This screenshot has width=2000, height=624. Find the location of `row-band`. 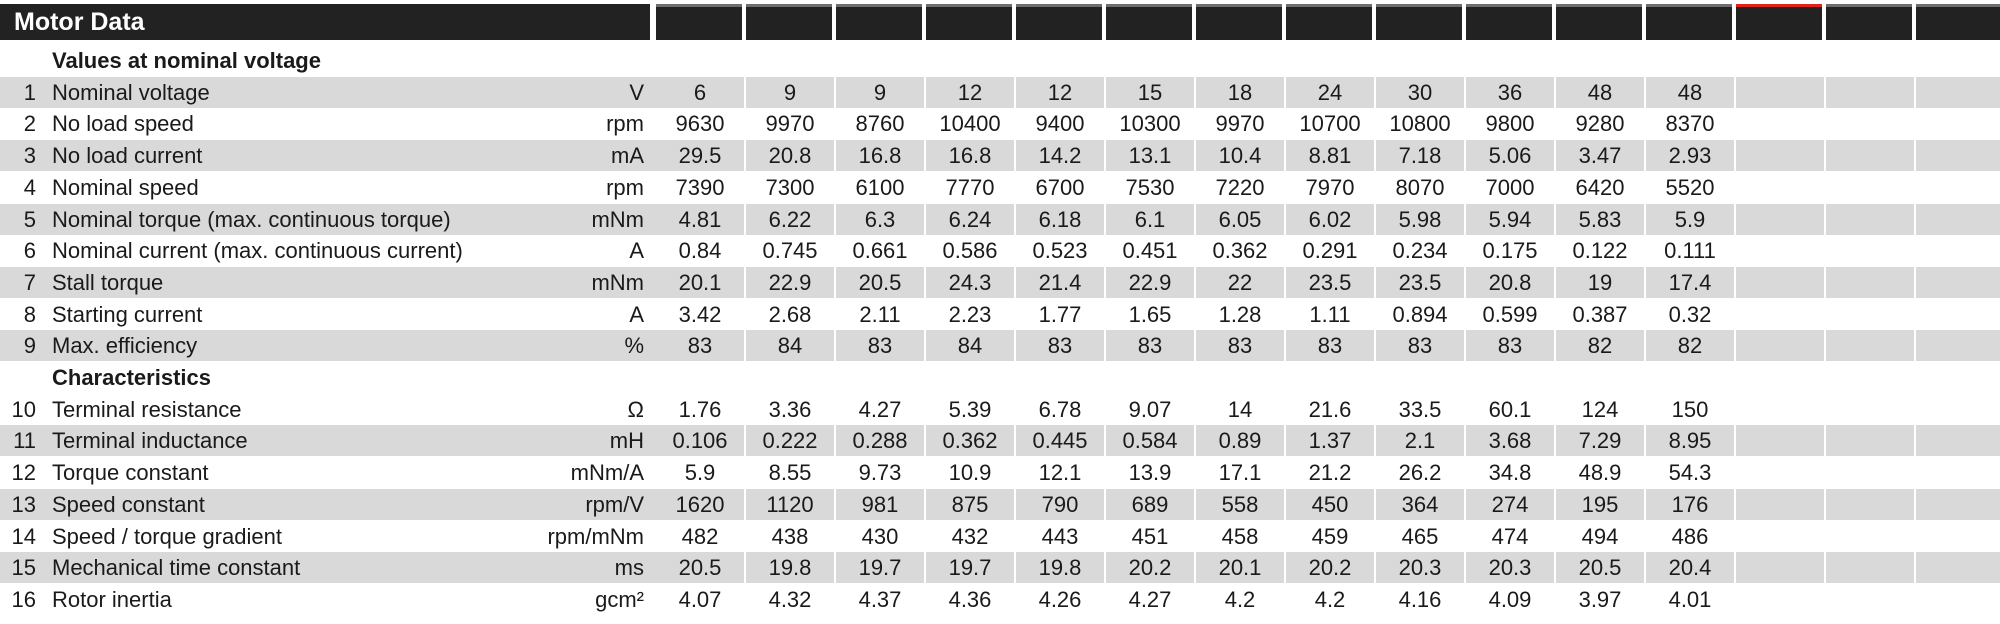

row-band is located at coordinates (328, 441).